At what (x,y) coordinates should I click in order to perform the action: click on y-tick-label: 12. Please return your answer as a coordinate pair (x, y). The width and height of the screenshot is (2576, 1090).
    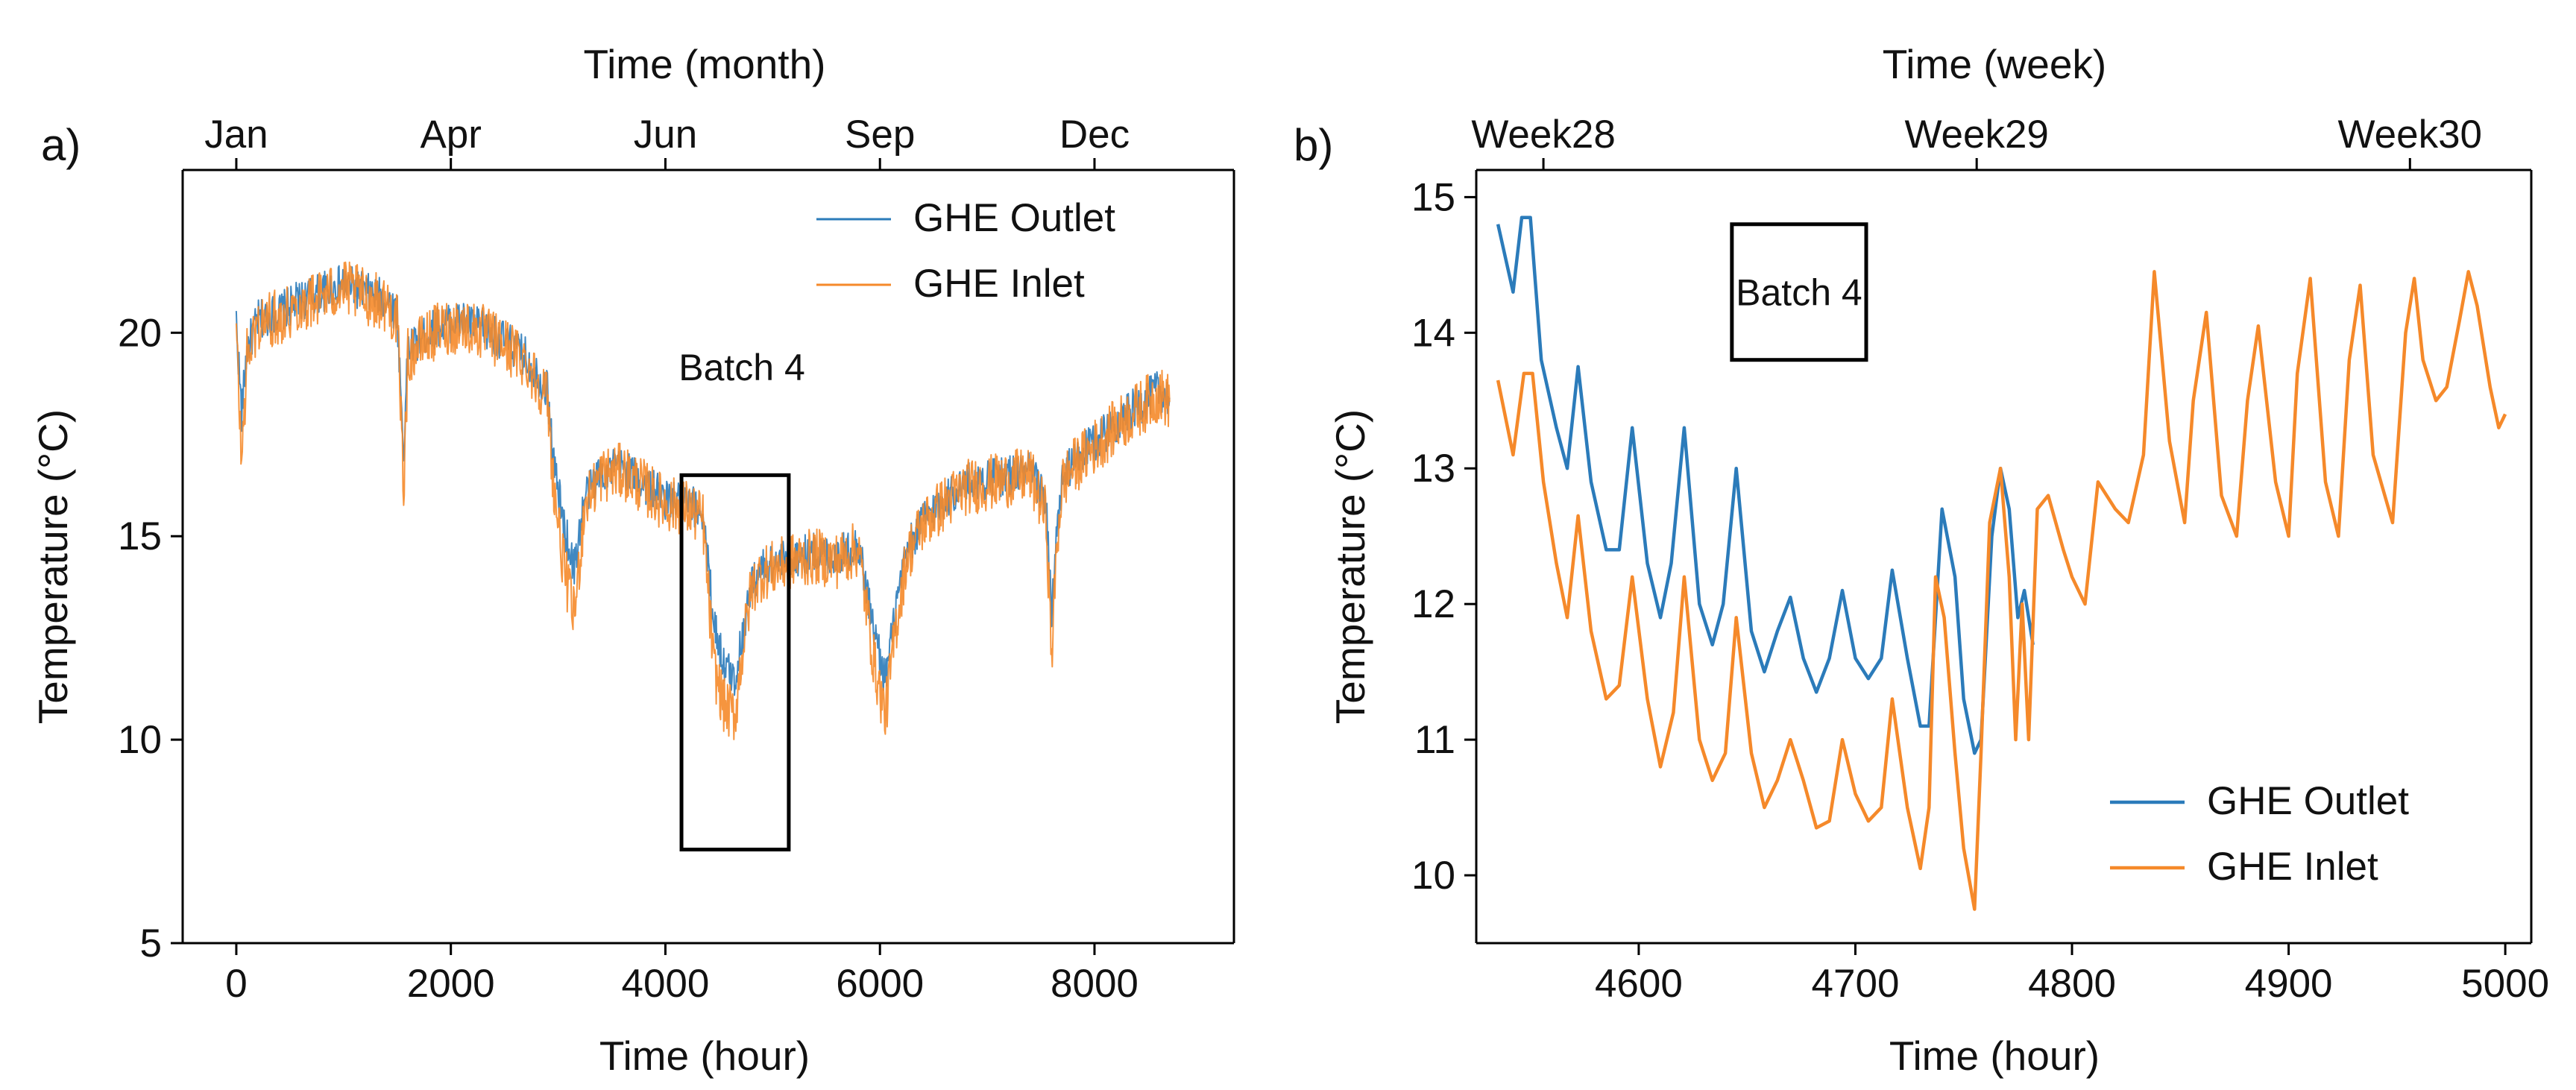
    Looking at the image, I should click on (1433, 604).